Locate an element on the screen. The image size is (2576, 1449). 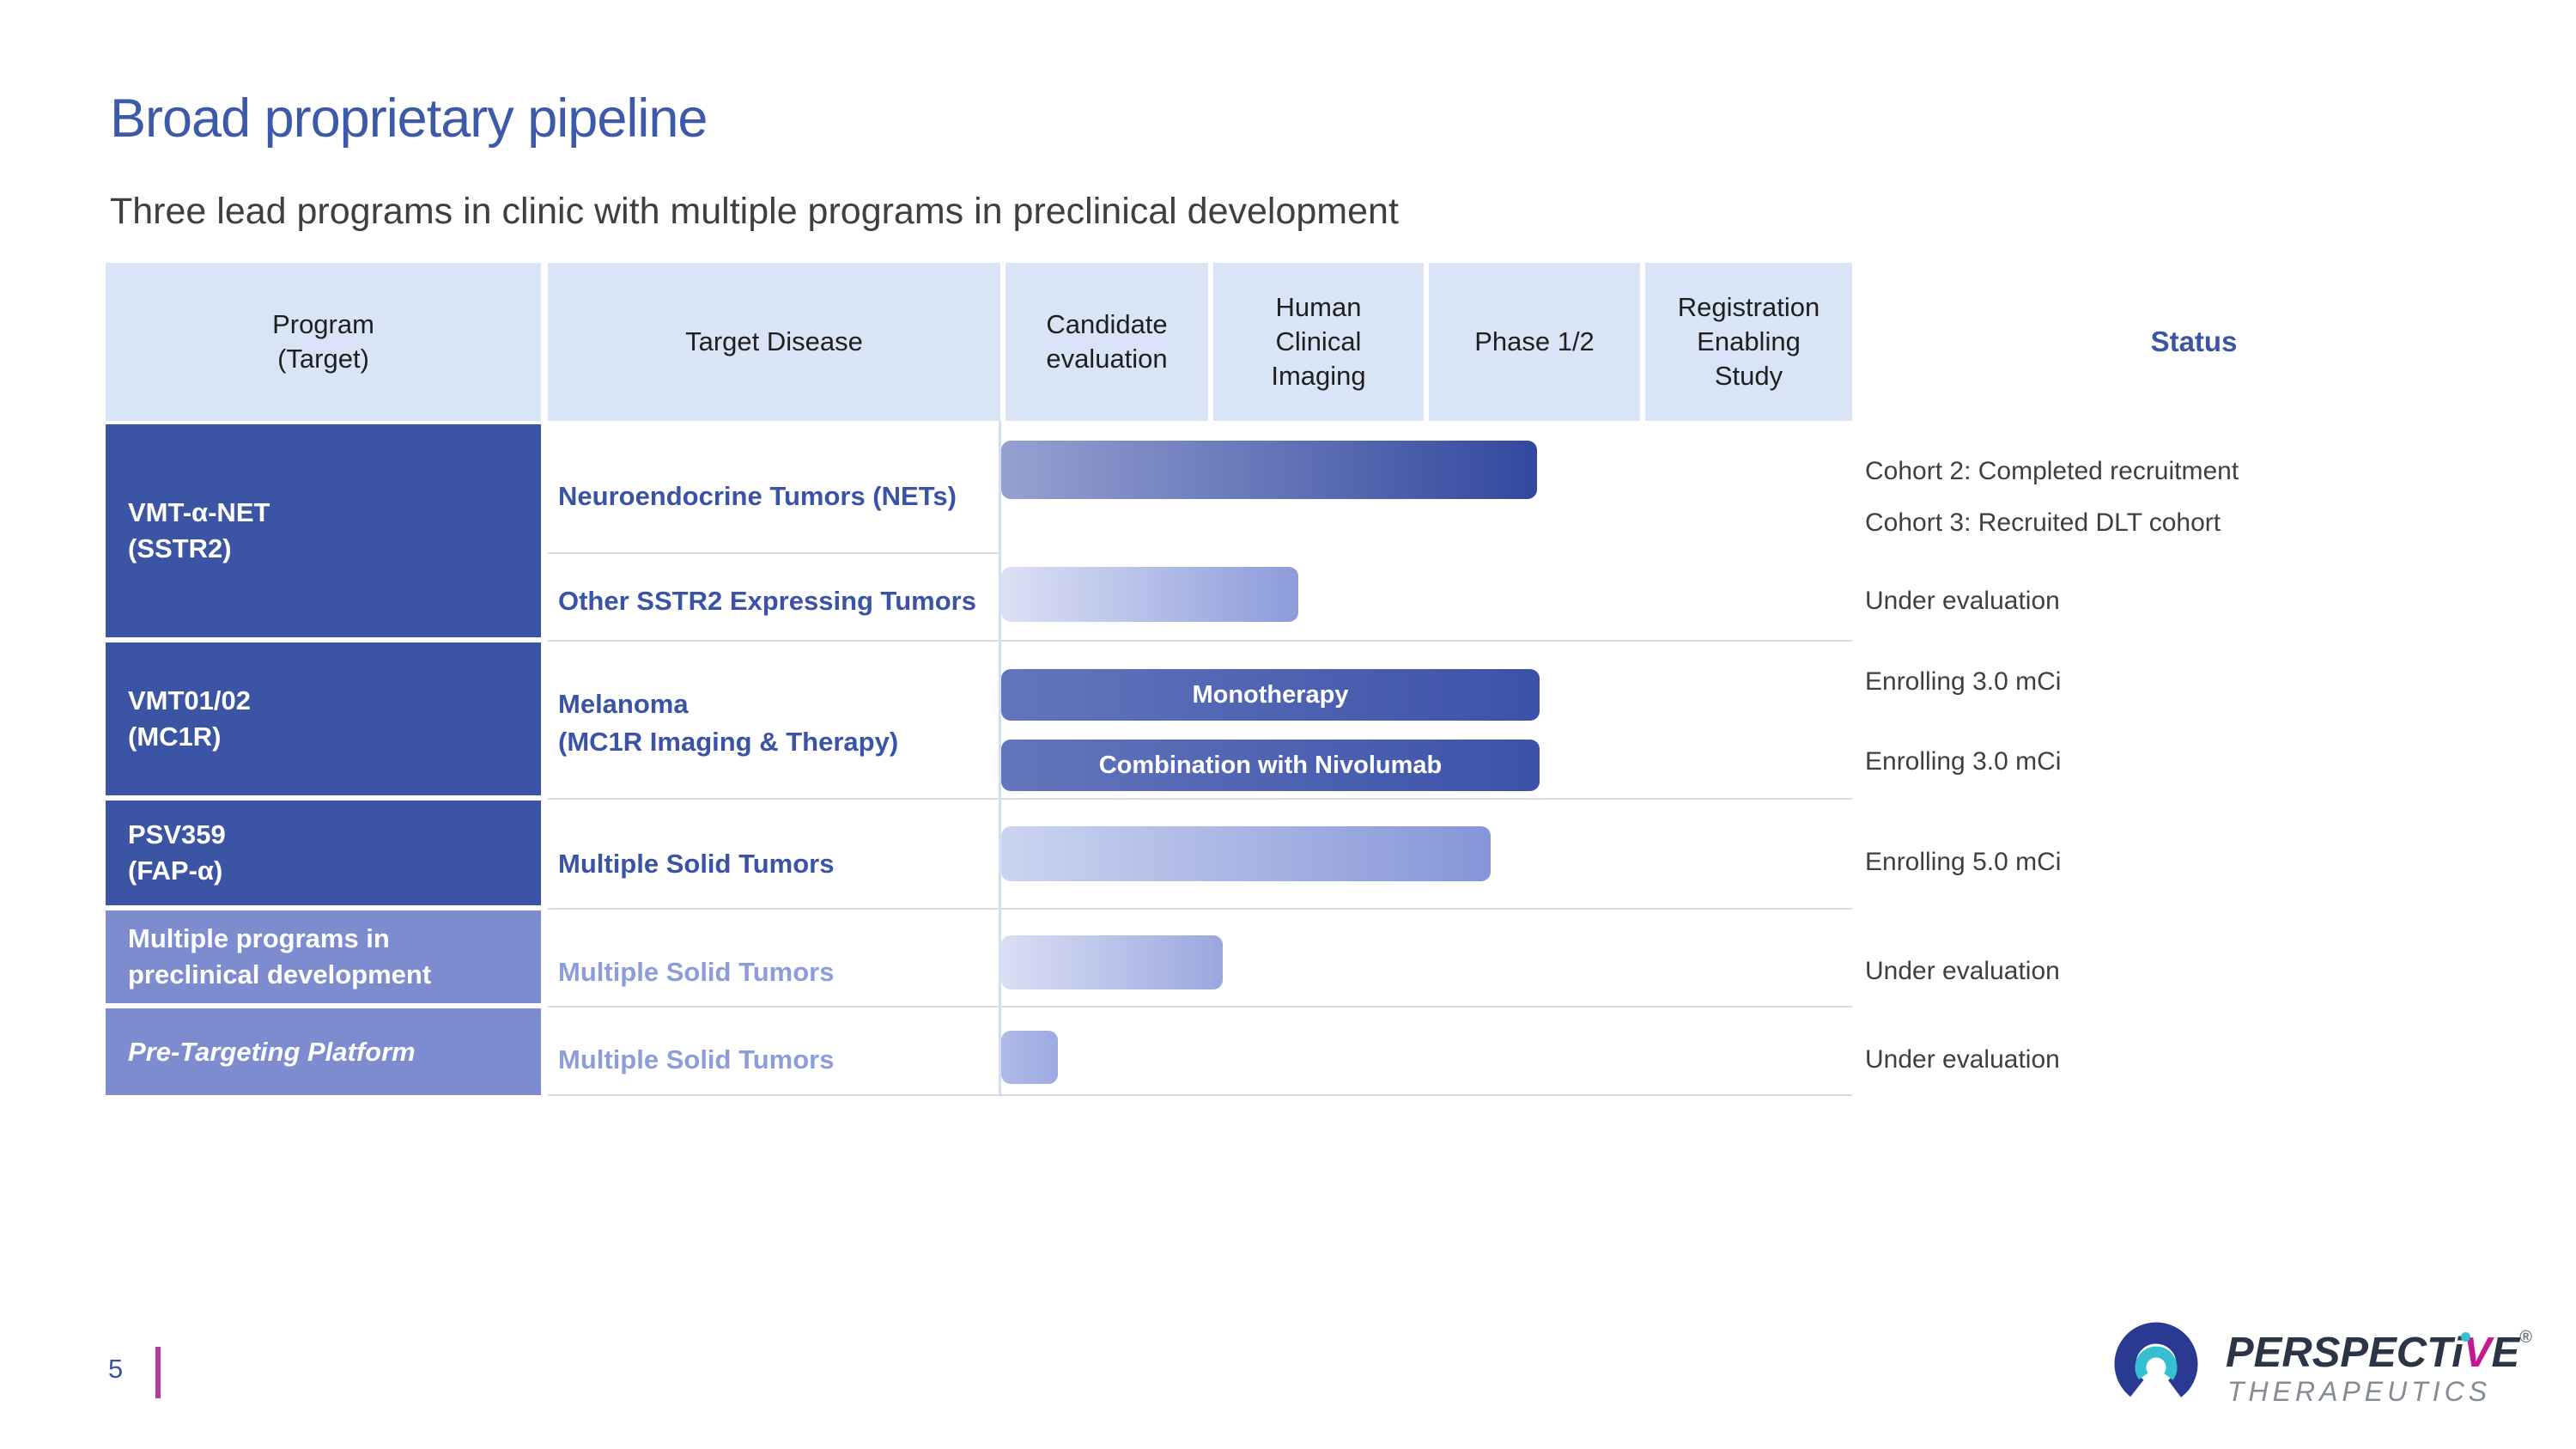
column-divider is located at coordinates (1000, 758).